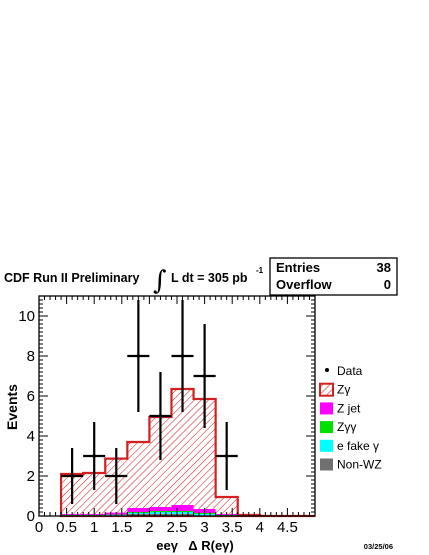 This screenshot has height=555, width=429. What do you see at coordinates (209, 278) in the screenshot?
I see `header-lumi: L dt = 305 pb` at bounding box center [209, 278].